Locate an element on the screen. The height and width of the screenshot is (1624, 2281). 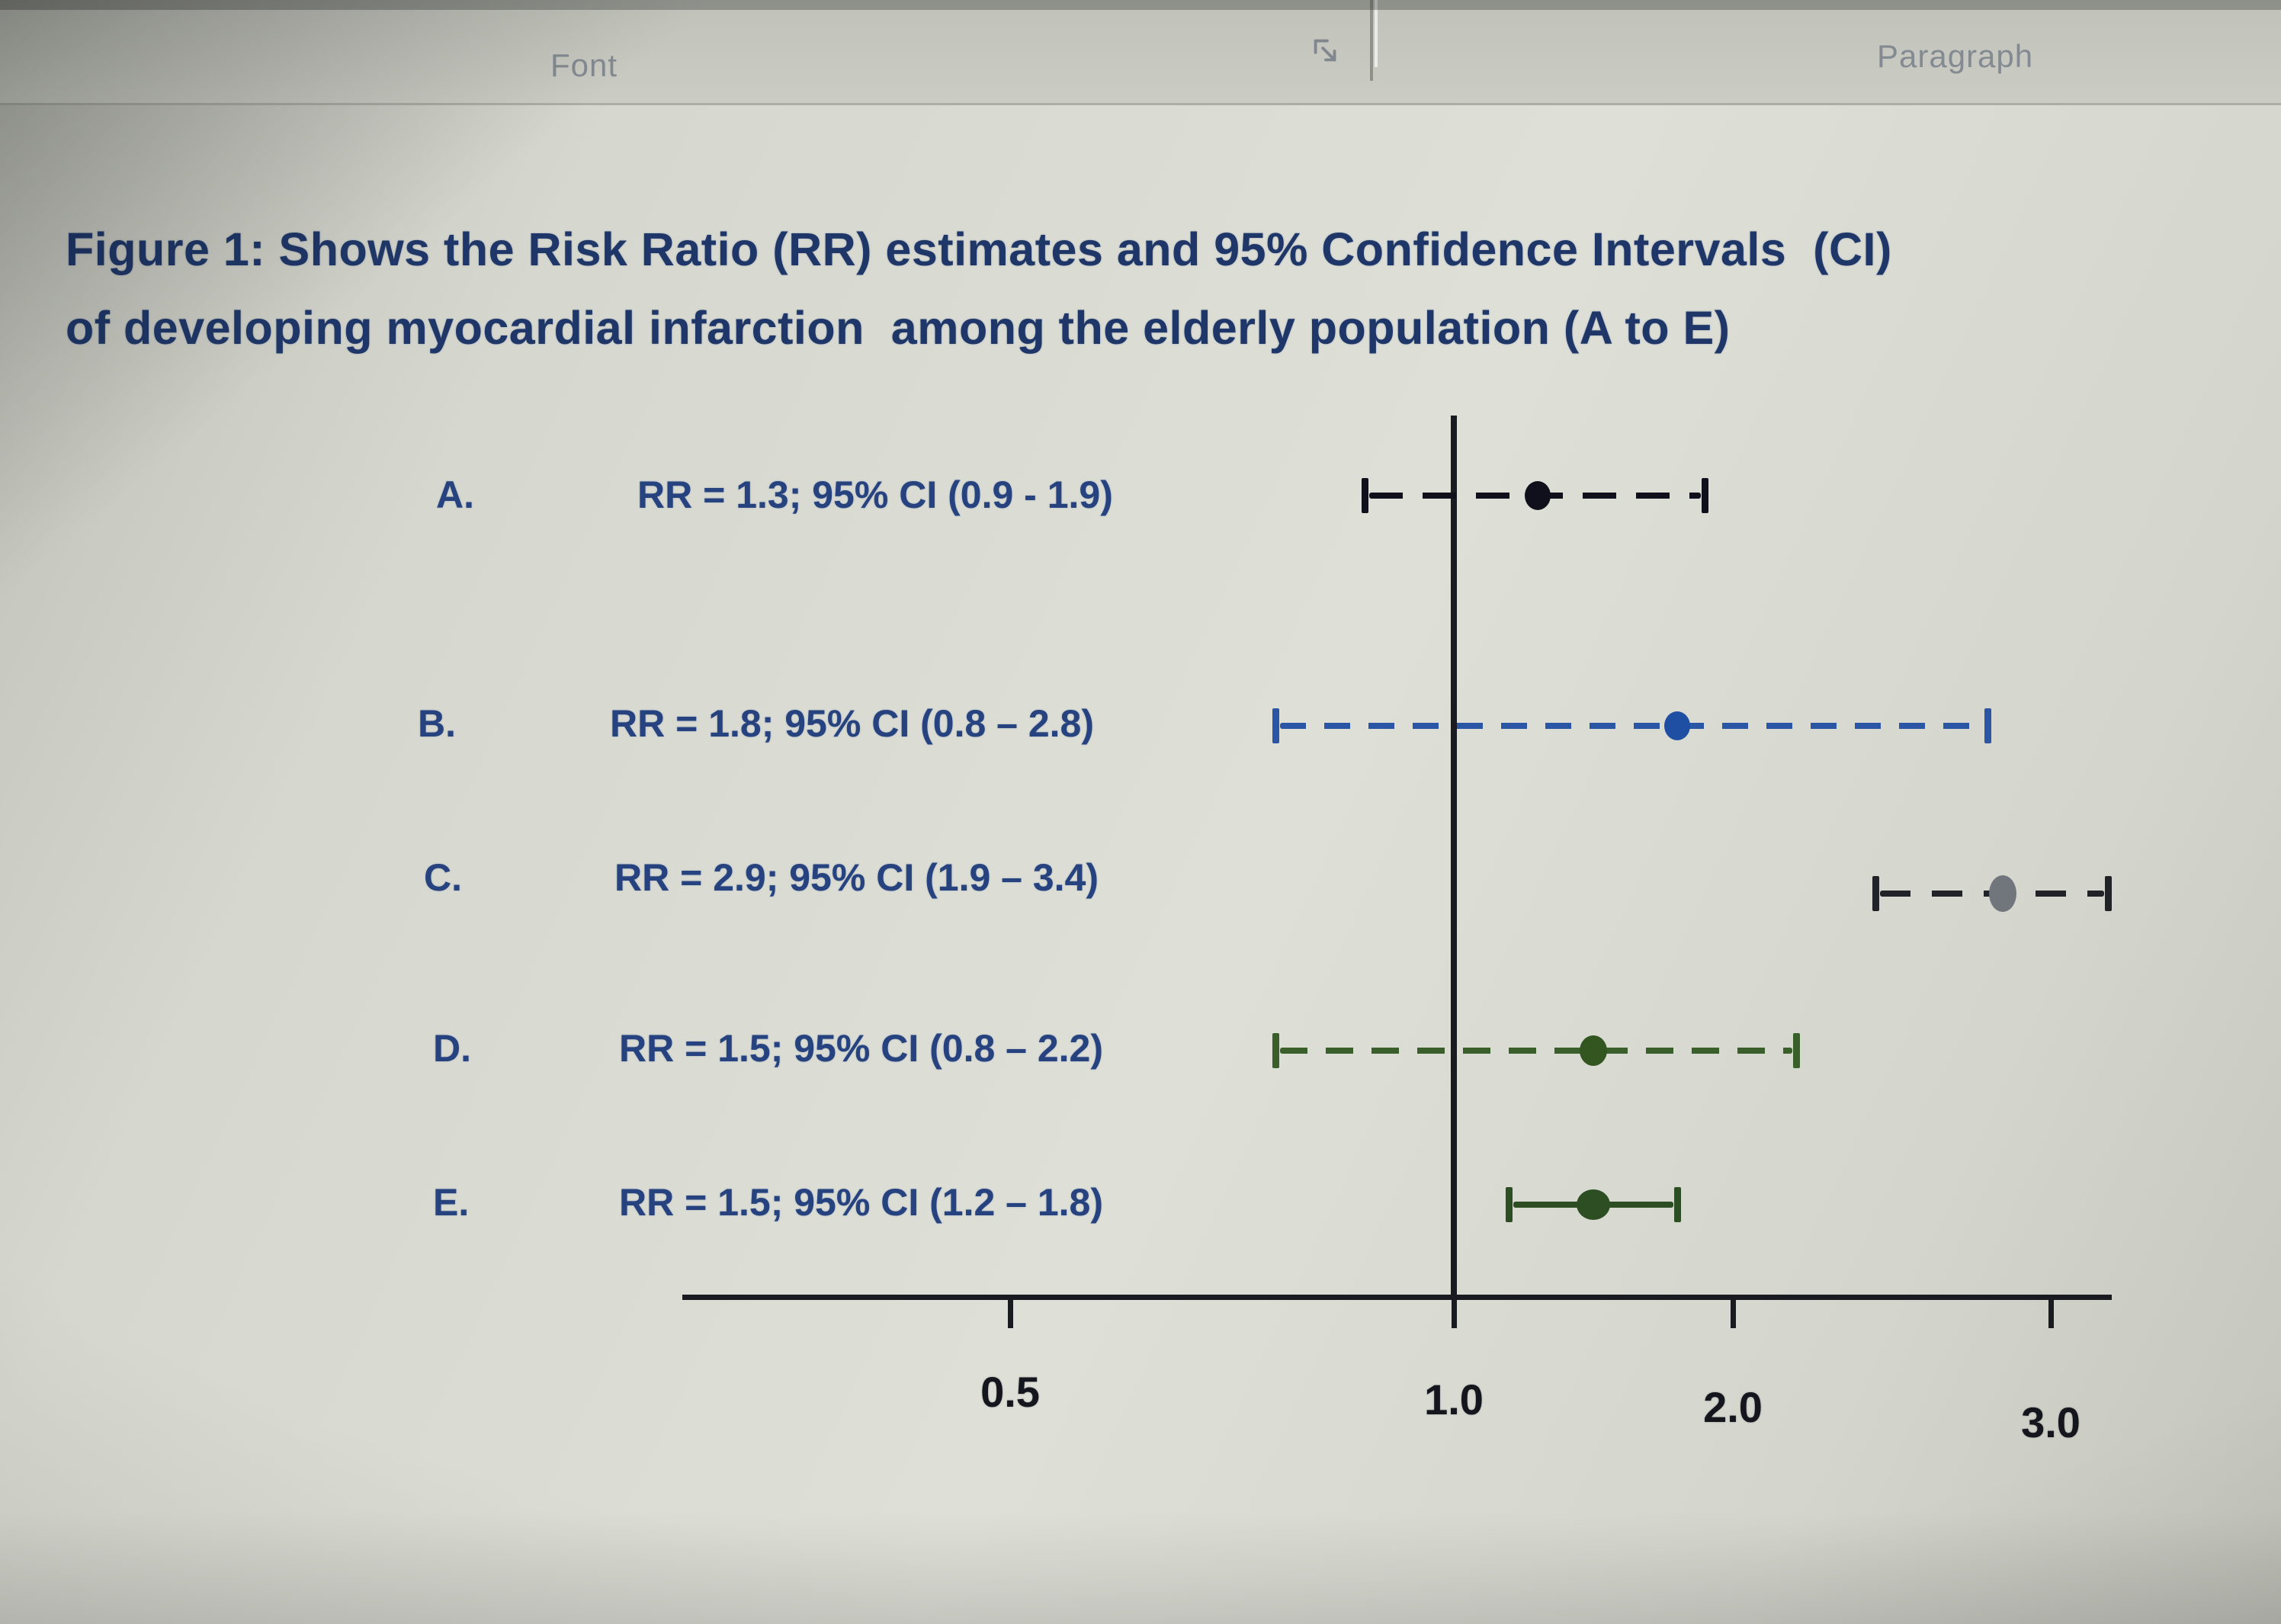
ci-interval-d is located at coordinates (1536, 1050).